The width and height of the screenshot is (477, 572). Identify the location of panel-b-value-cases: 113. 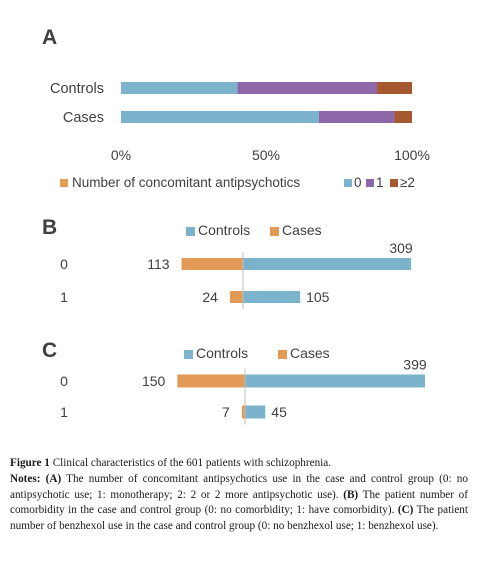
(158, 264).